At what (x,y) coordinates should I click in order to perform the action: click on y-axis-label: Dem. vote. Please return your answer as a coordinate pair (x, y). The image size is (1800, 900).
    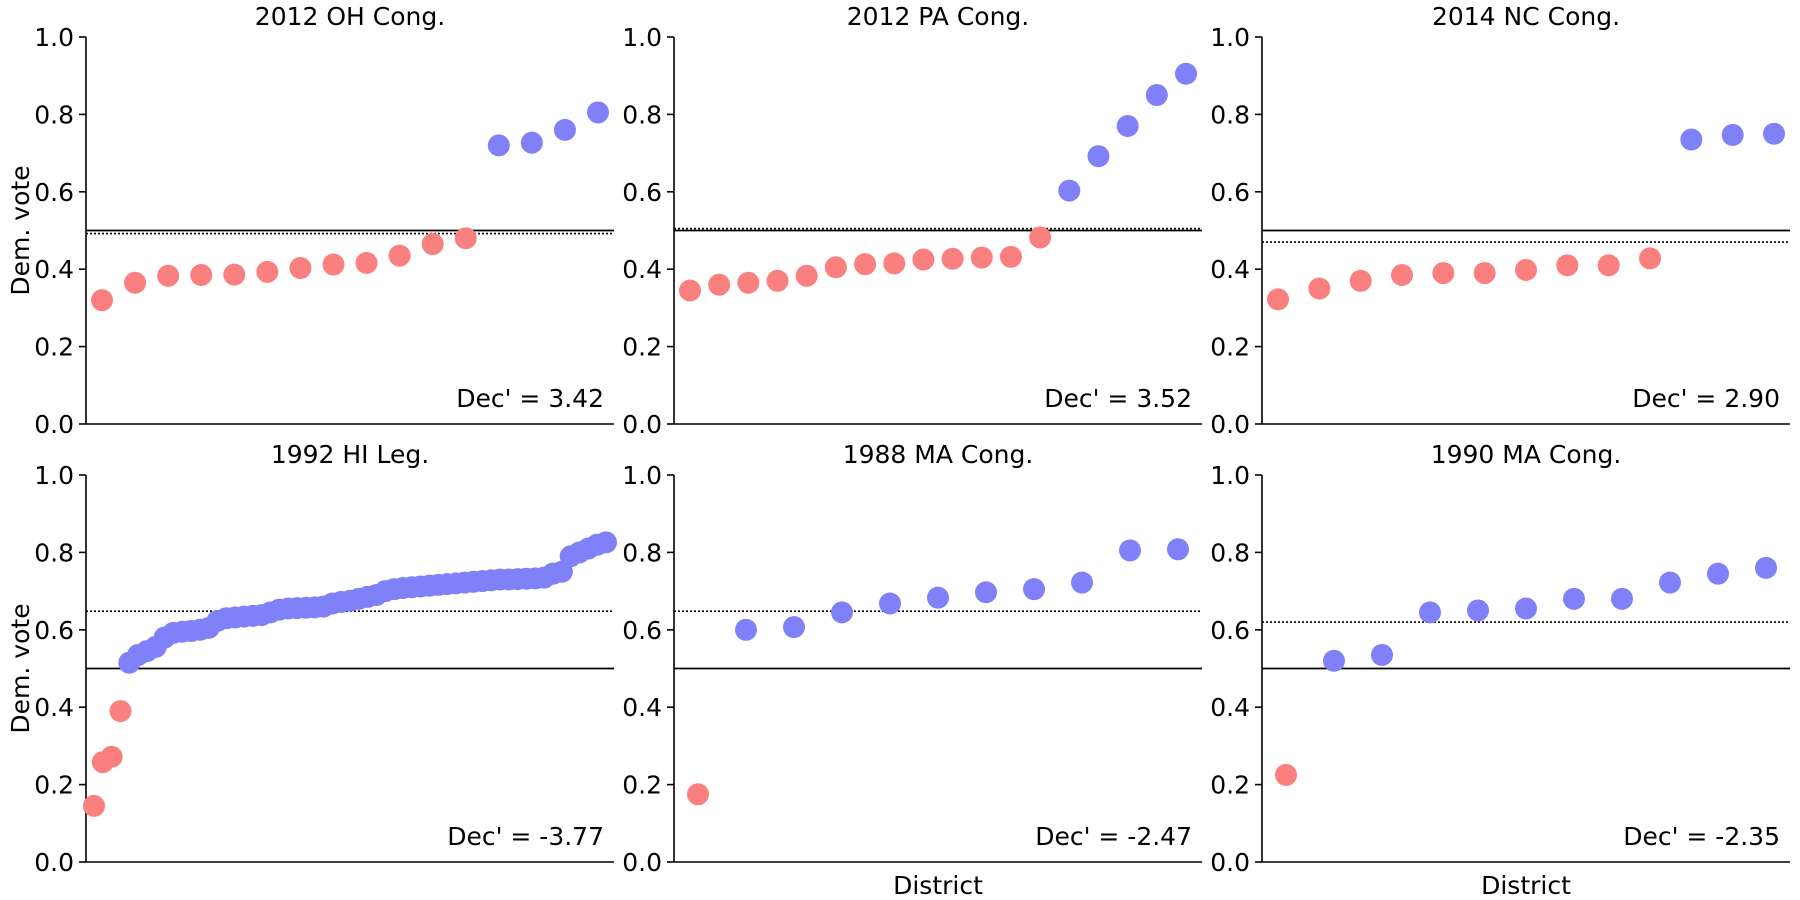
    Looking at the image, I should click on (20, 230).